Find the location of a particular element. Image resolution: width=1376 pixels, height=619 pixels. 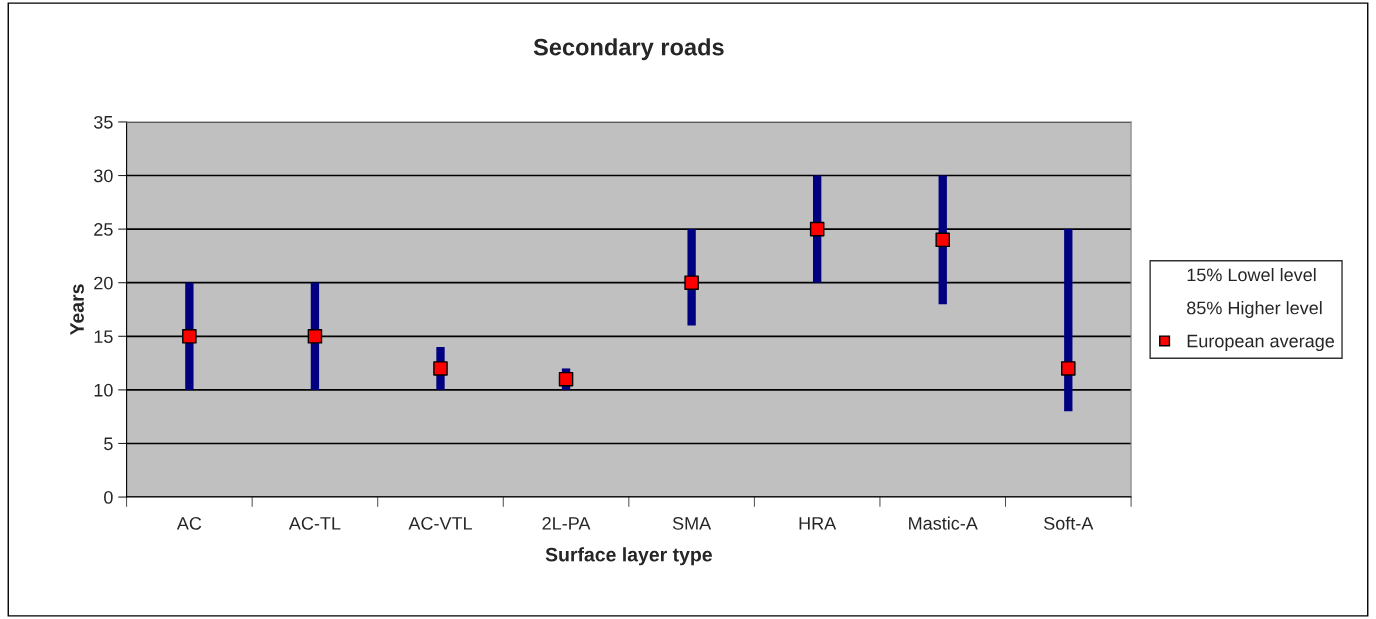

y-tick-label: 30 is located at coordinates (103, 176).